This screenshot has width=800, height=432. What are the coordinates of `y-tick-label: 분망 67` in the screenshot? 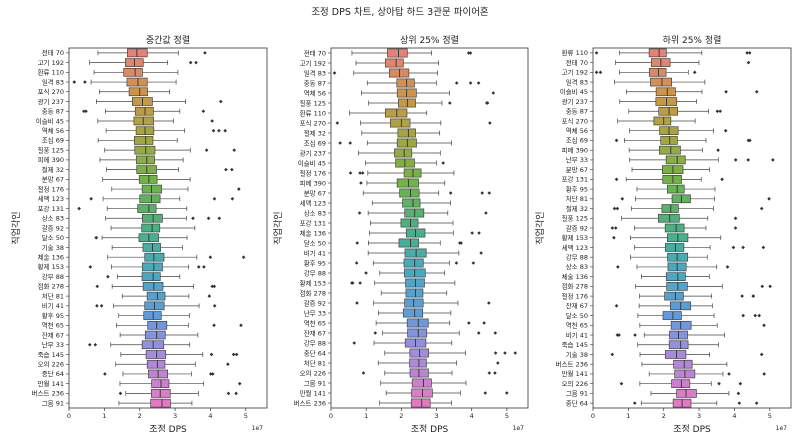 It's located at (577, 169).